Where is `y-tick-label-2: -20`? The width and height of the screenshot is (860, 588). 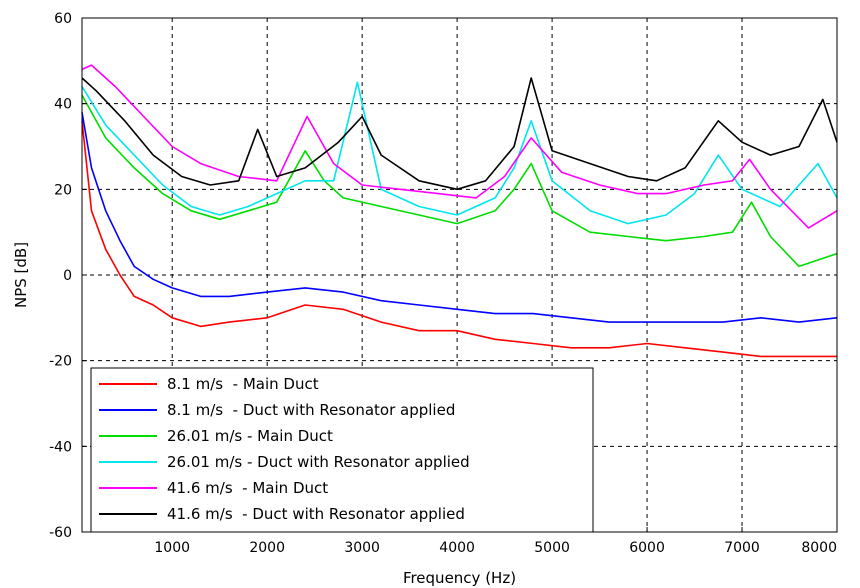
y-tick-label-2: -20 is located at coordinates (60, 362).